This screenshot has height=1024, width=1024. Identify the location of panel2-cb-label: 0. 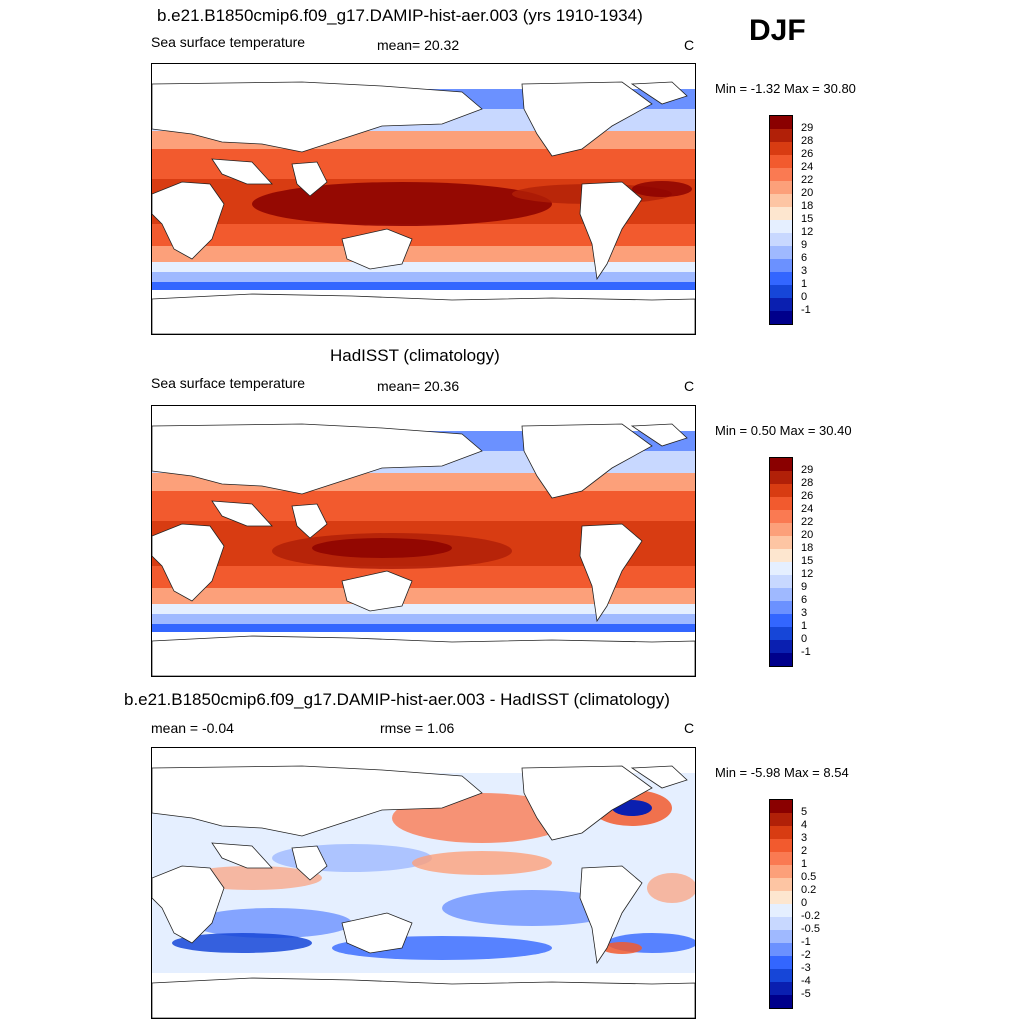
(804, 639).